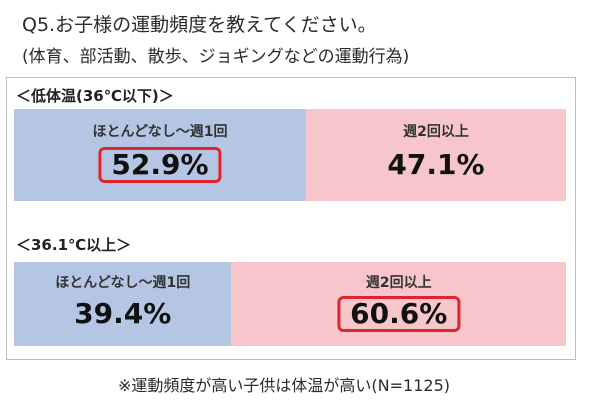 The width and height of the screenshot is (591, 405). I want to click on bar-segment: 週2回以上 60.6%, so click(398, 304).